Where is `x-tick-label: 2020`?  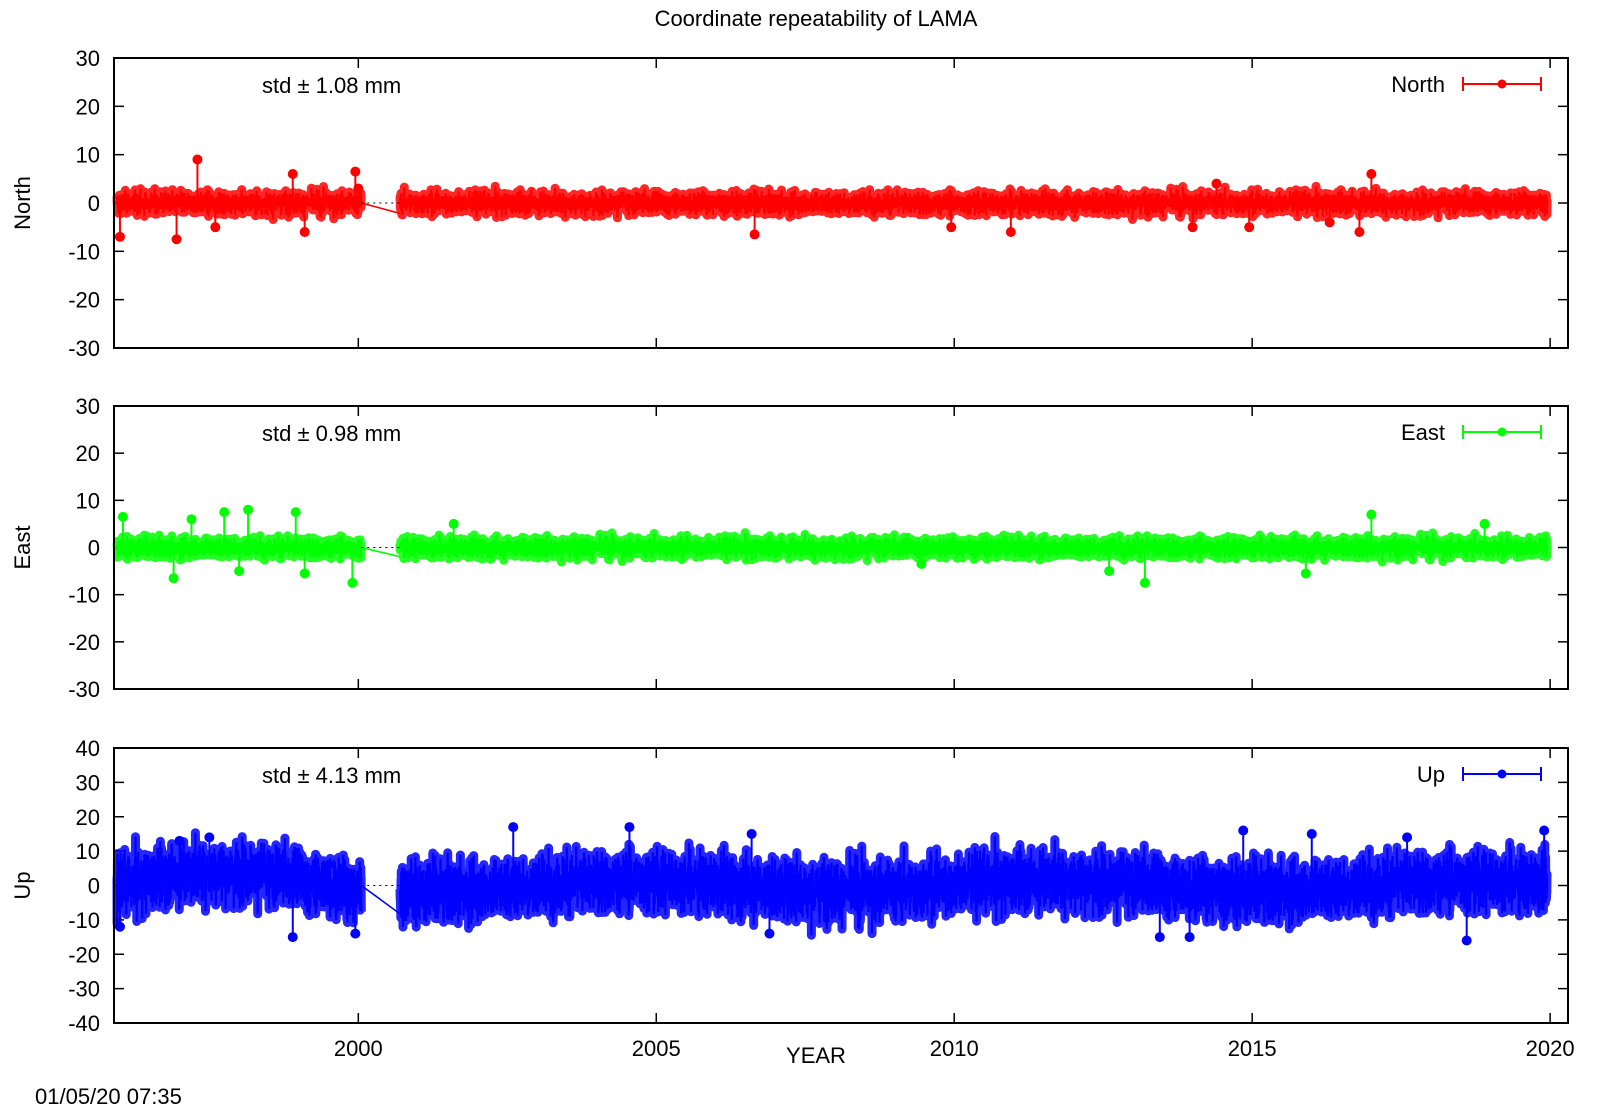
x-tick-label: 2020 is located at coordinates (1550, 1048).